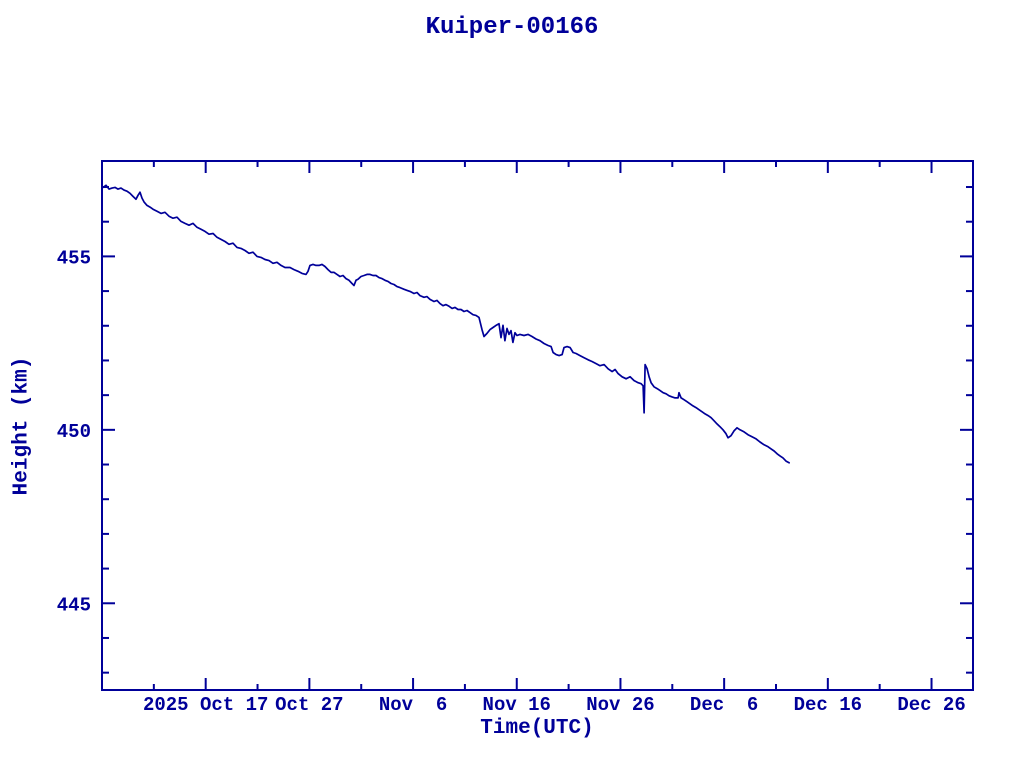 Image resolution: width=1024 pixels, height=768 pixels. Describe the element at coordinates (517, 705) in the screenshot. I see `x-tick-label: Nov 16` at that location.